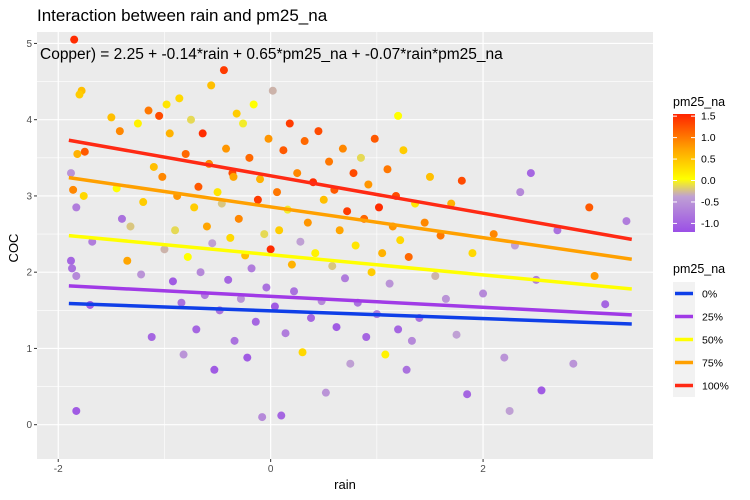 This screenshot has width=750, height=500. I want to click on y-tick-label: 3, so click(29, 196).